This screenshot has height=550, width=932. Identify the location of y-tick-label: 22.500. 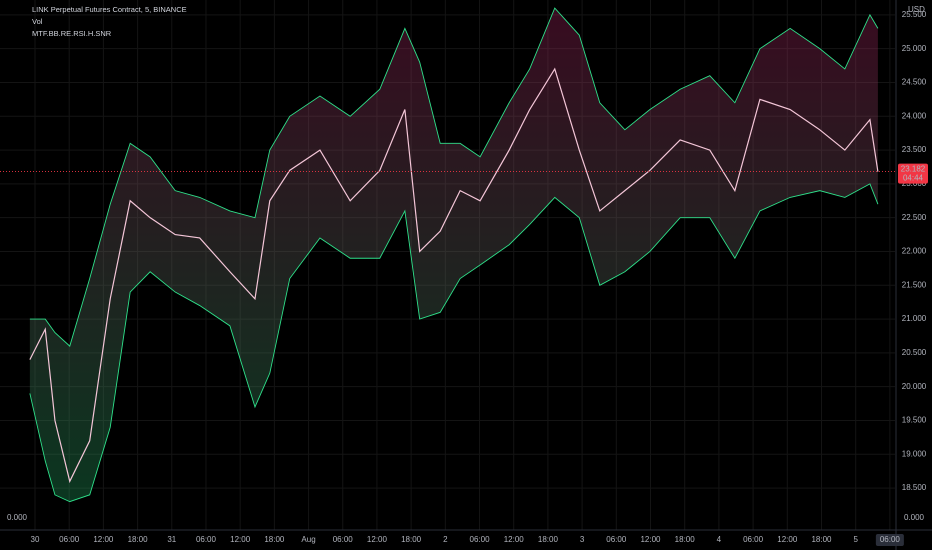
(914, 217).